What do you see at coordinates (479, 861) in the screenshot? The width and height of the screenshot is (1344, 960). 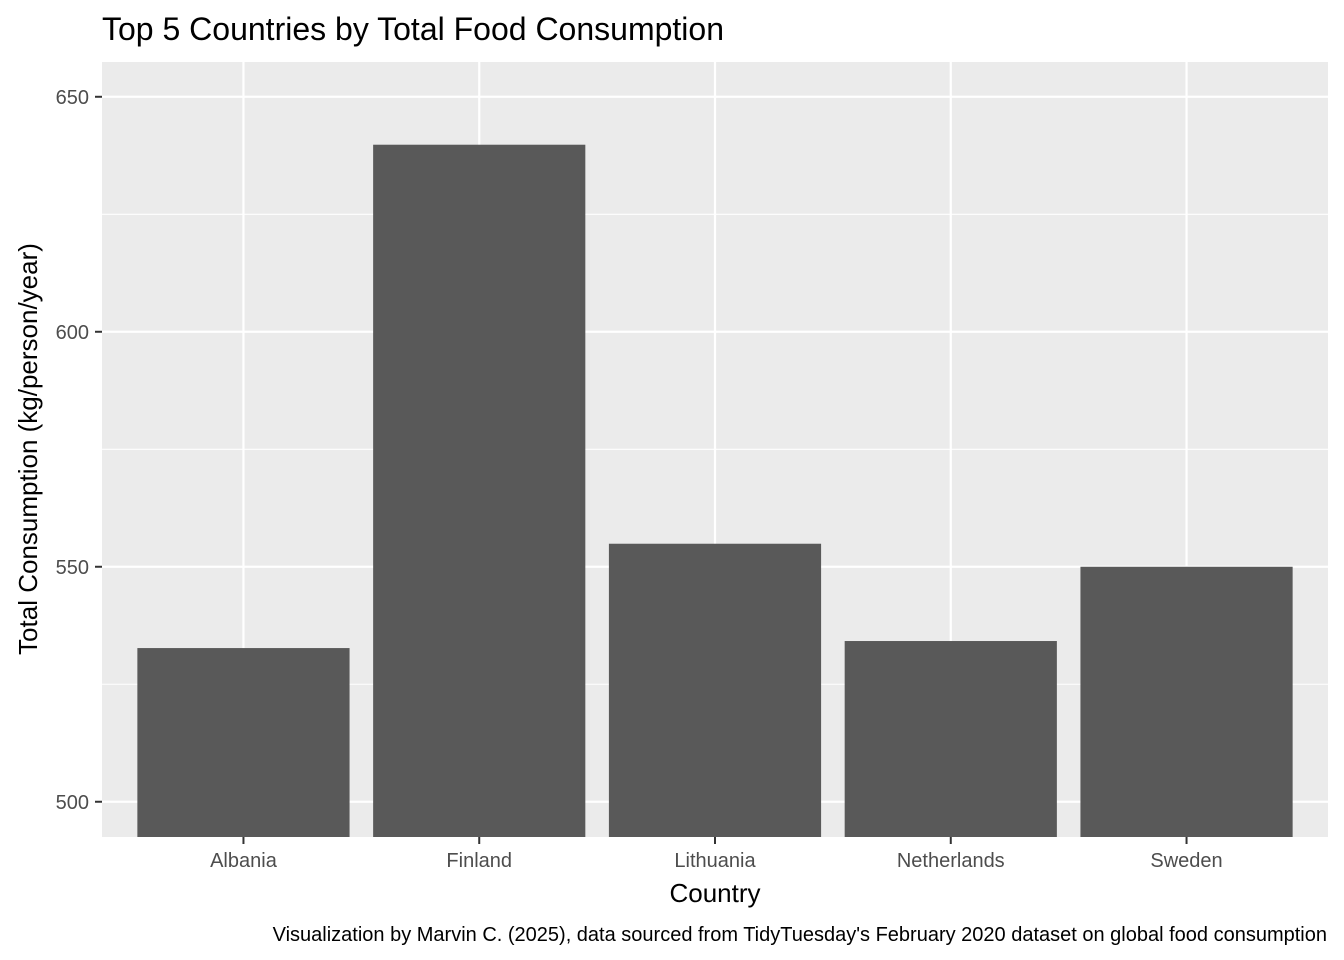 I see `x-tick-label: Finland` at bounding box center [479, 861].